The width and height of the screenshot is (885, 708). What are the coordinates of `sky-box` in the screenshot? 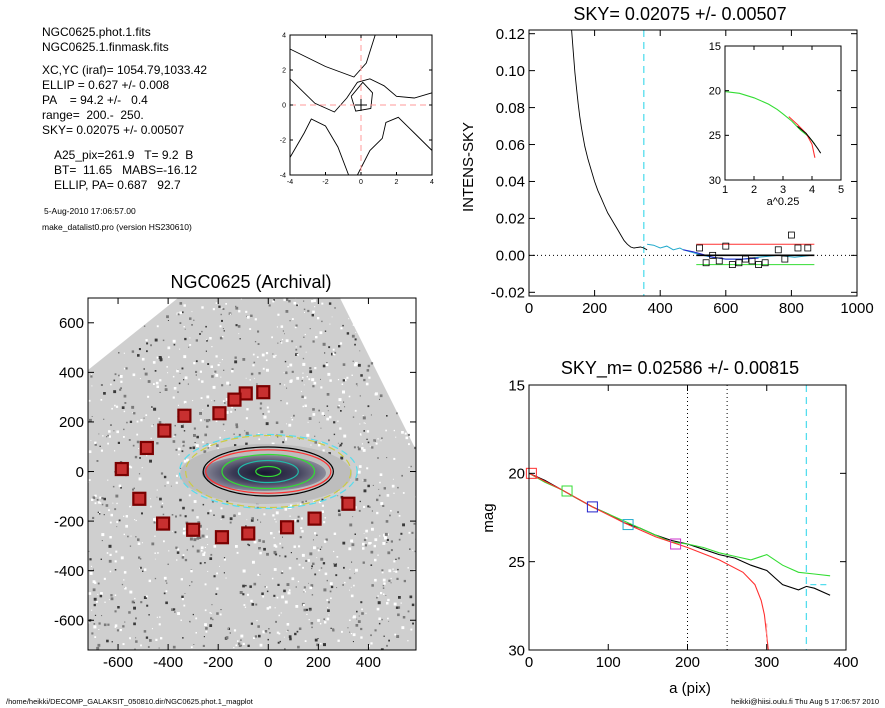 It's located at (248, 533).